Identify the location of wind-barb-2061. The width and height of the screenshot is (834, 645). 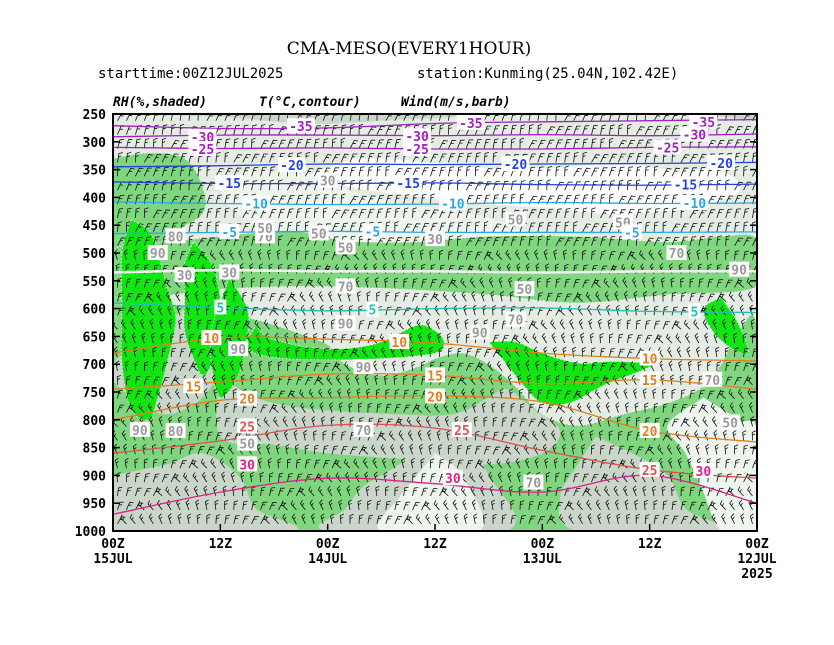
(522, 505).